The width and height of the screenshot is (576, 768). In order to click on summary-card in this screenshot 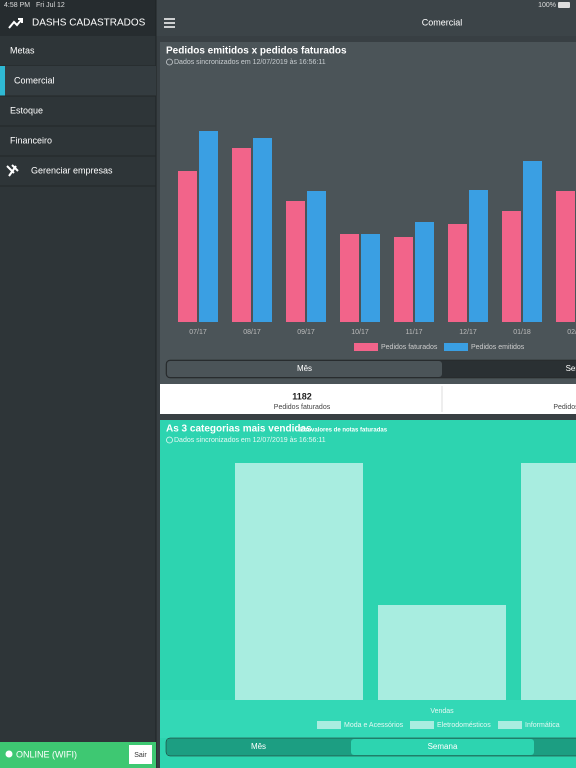, I will do `click(368, 399)`.